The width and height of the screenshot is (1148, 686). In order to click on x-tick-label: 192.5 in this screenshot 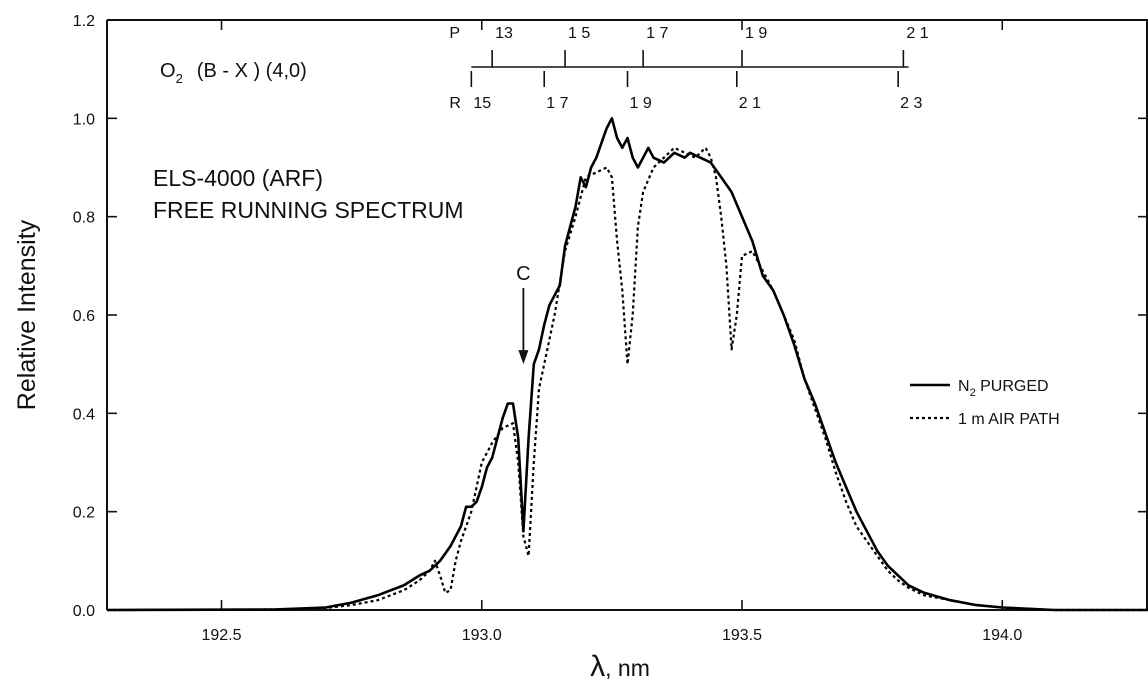, I will do `click(221, 635)`.